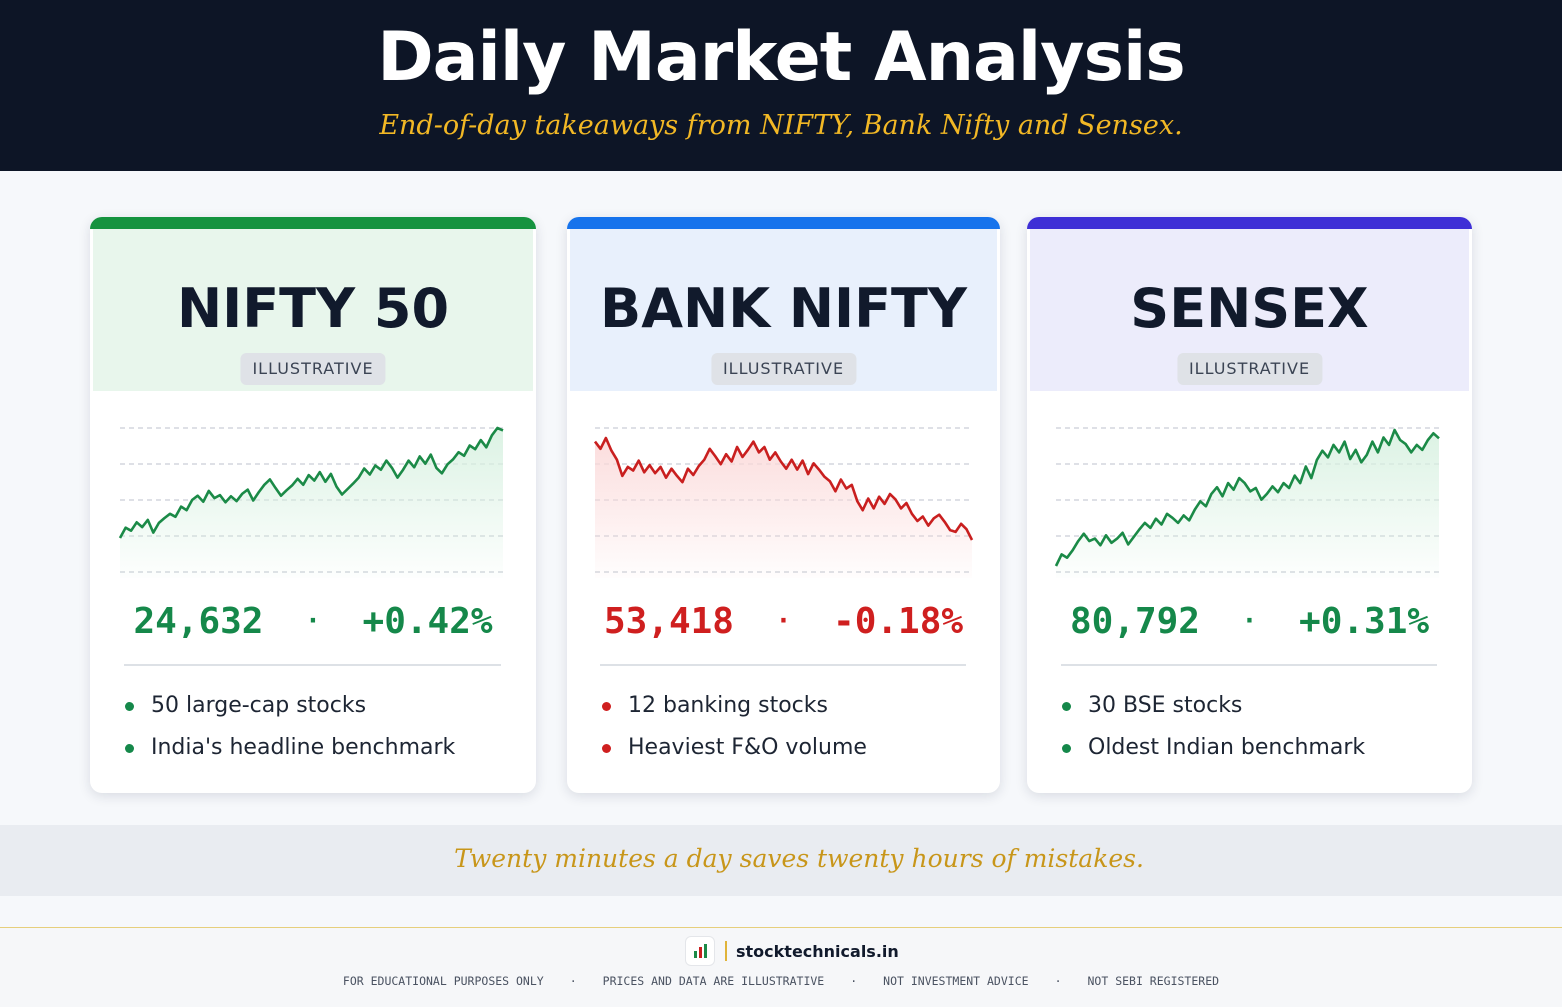 This screenshot has height=1007, width=1562. I want to click on card-header: BANK NIFTY ILLUSTRATIVE, so click(783, 310).